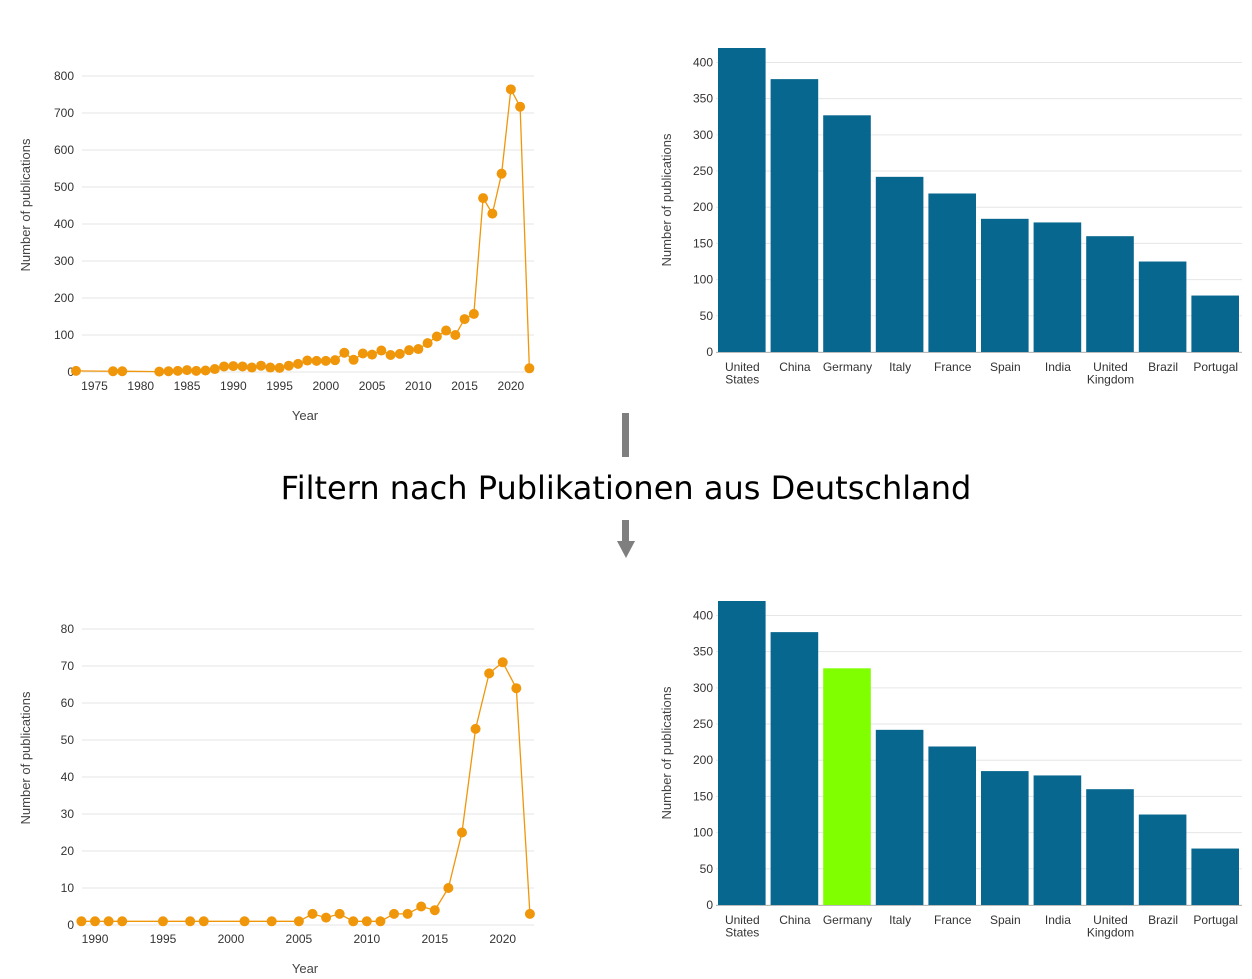 This screenshot has width=1252, height=979. I want to click on category-label: United Kingdom, so click(1110, 926).